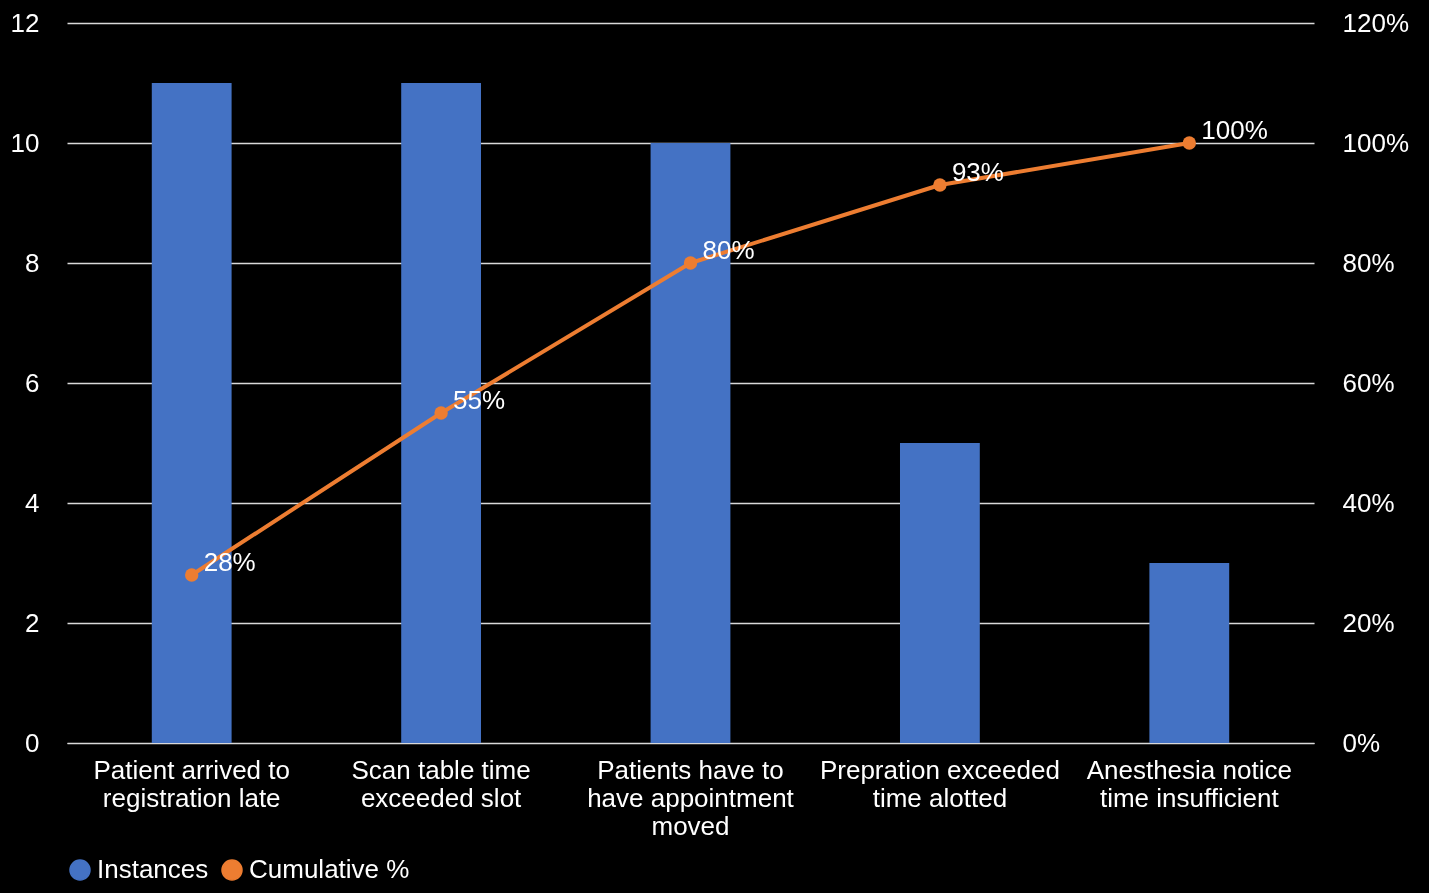 The width and height of the screenshot is (1429, 893). I want to click on y-tick-label: 4, so click(32, 502).